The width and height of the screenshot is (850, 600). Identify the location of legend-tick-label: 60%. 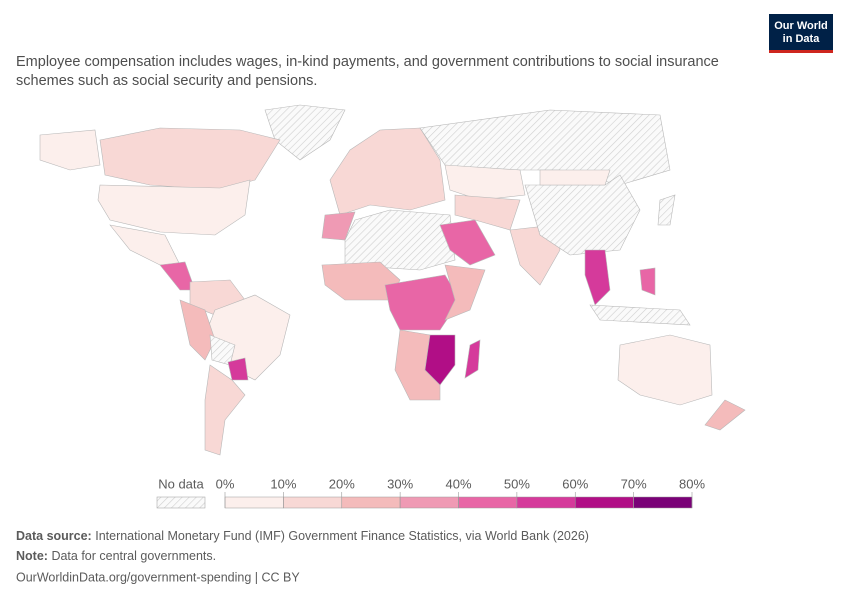
(575, 483).